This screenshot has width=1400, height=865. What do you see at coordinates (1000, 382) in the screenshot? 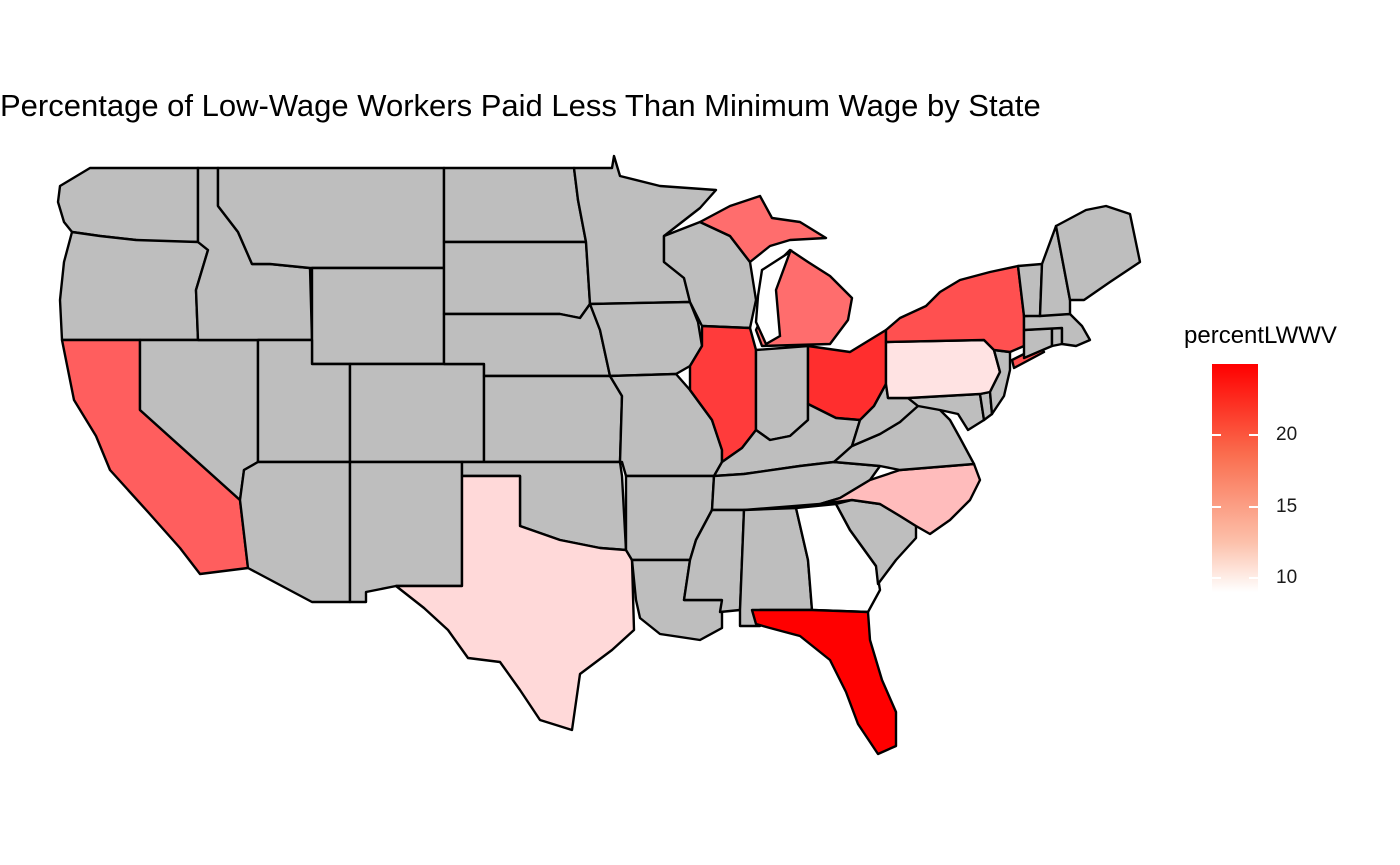
I see `state-nj` at bounding box center [1000, 382].